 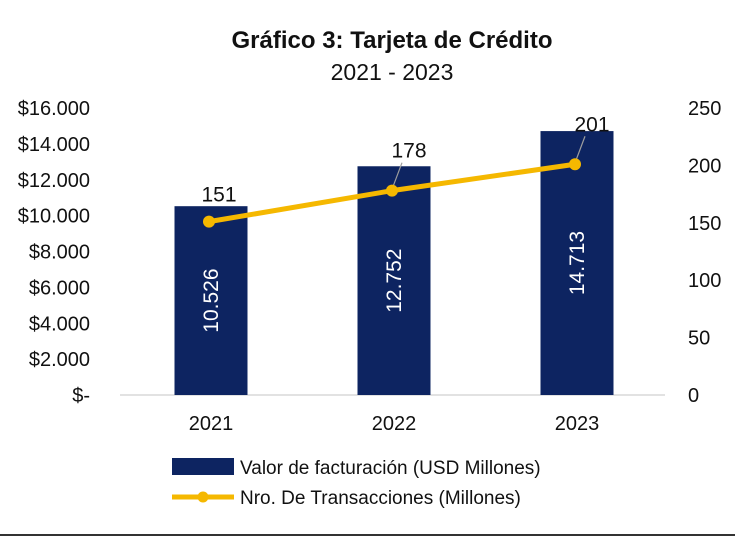 What do you see at coordinates (54, 181) in the screenshot?
I see `left-axis-tick-label: $12.000` at bounding box center [54, 181].